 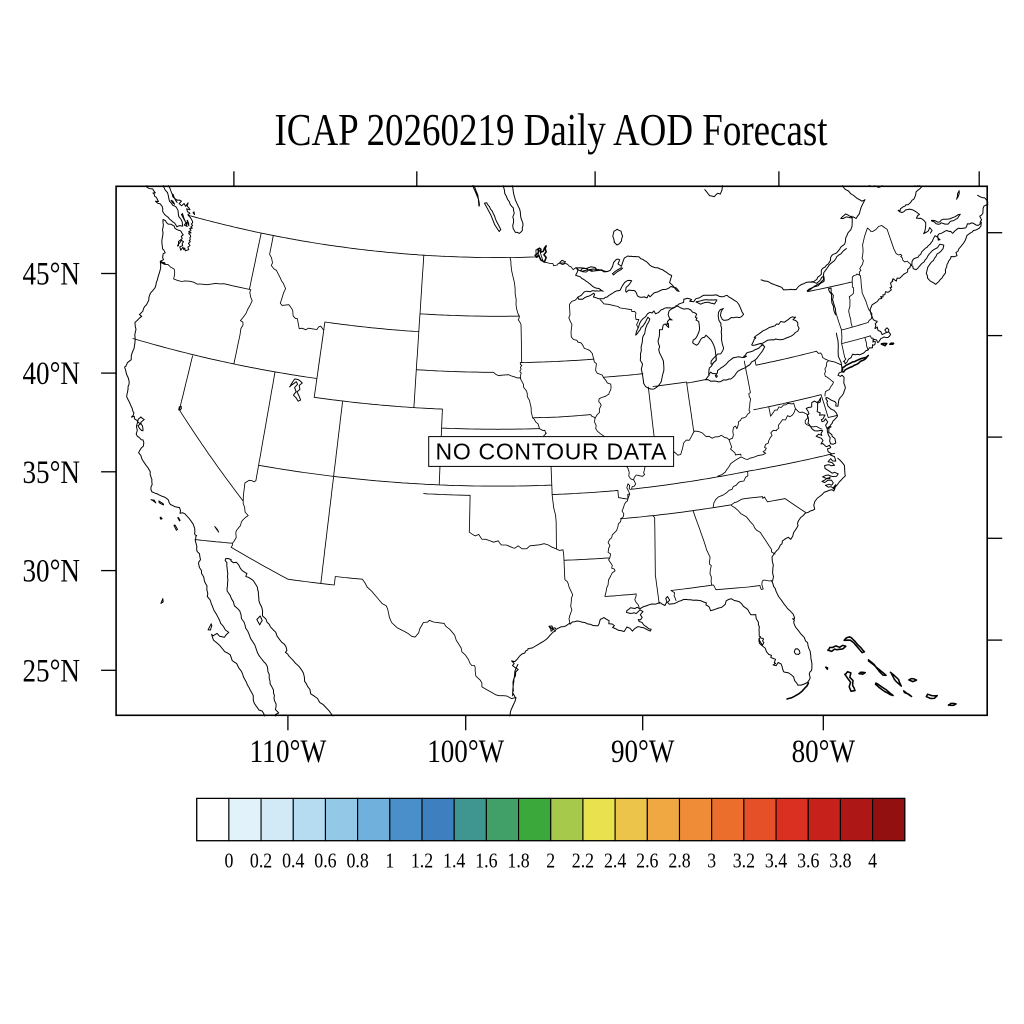 What do you see at coordinates (824, 752) in the screenshot?
I see `svg-text: 80°W` at bounding box center [824, 752].